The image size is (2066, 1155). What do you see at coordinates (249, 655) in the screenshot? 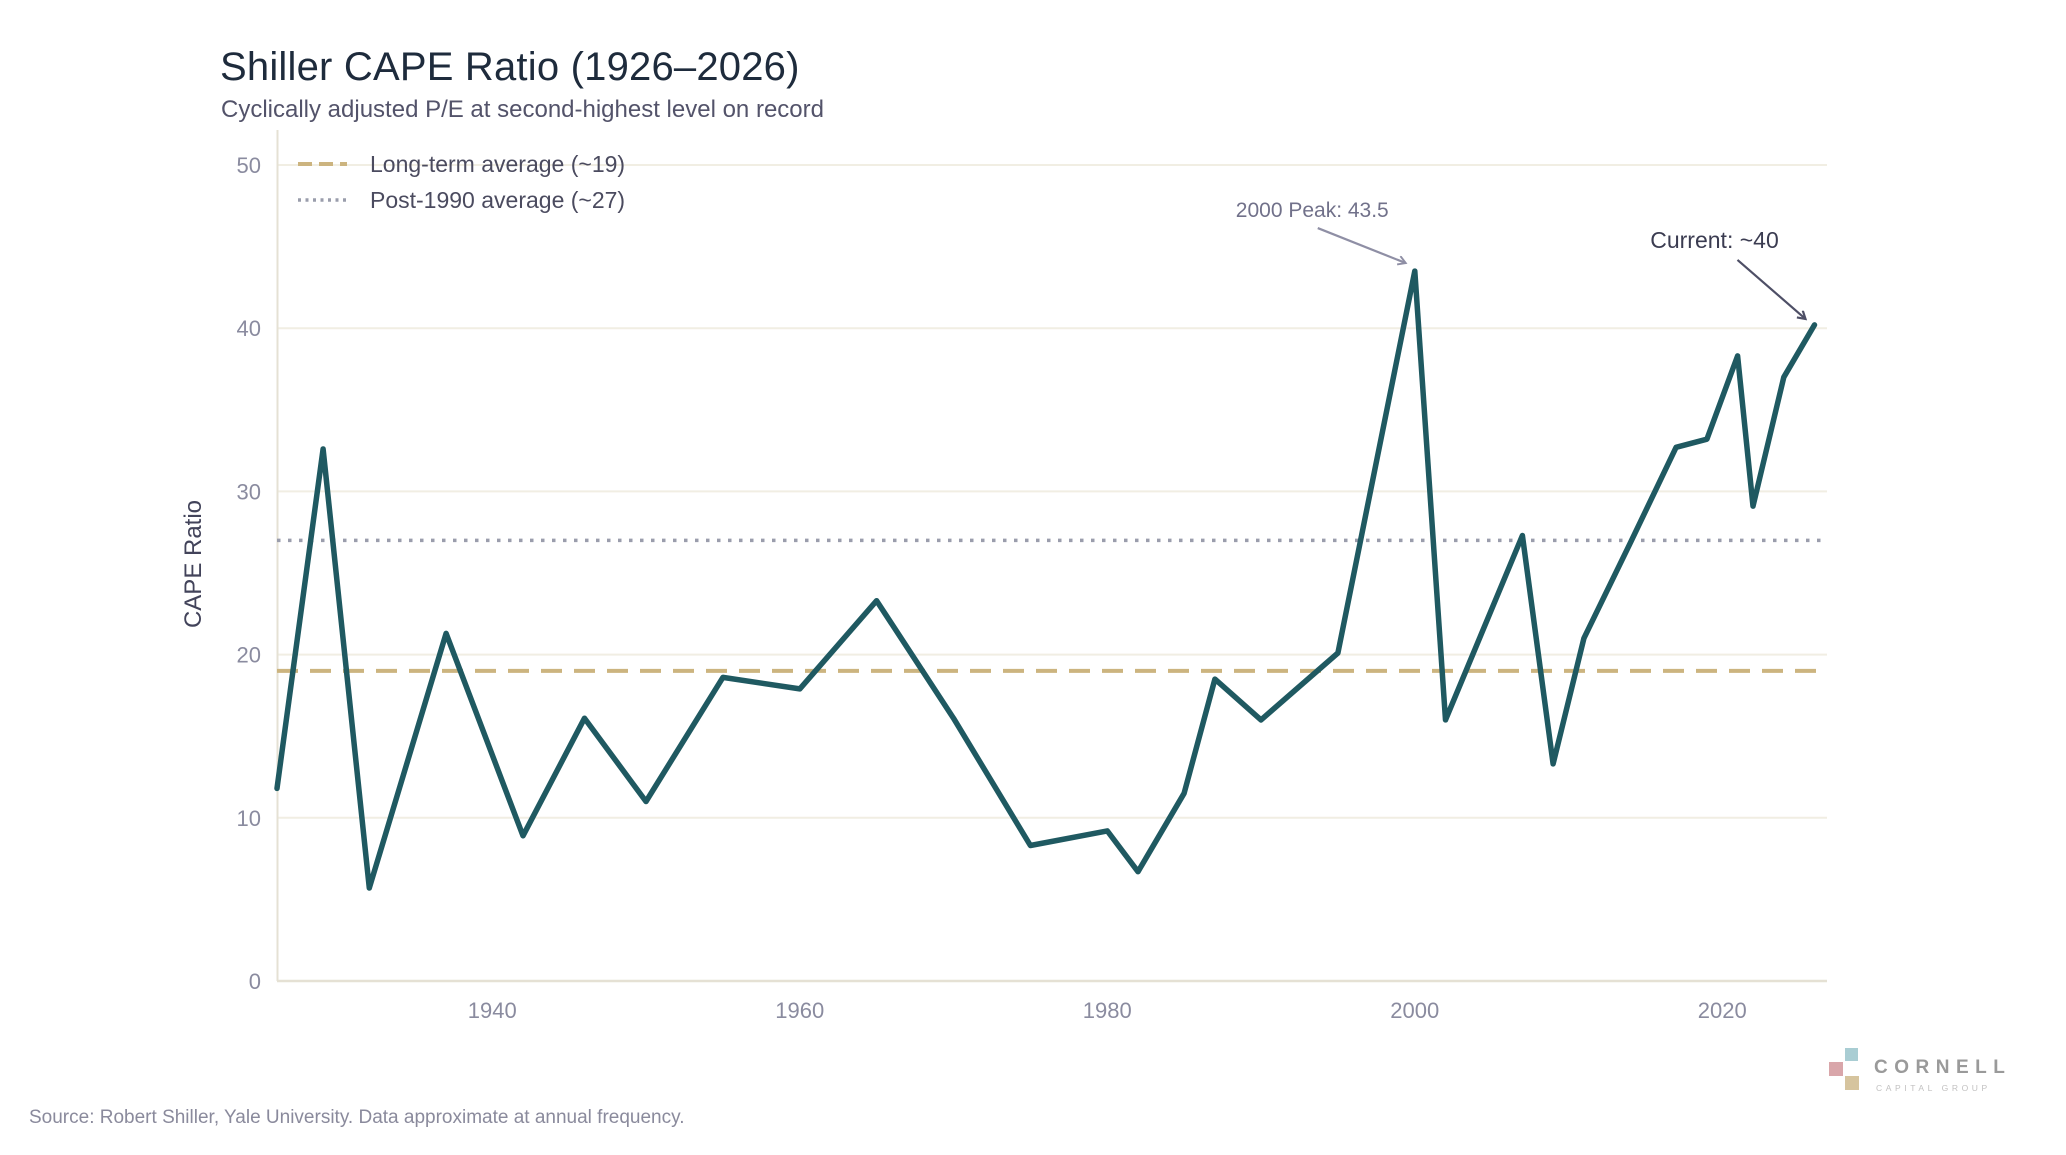
I see `y-tick-label: 20` at bounding box center [249, 655].